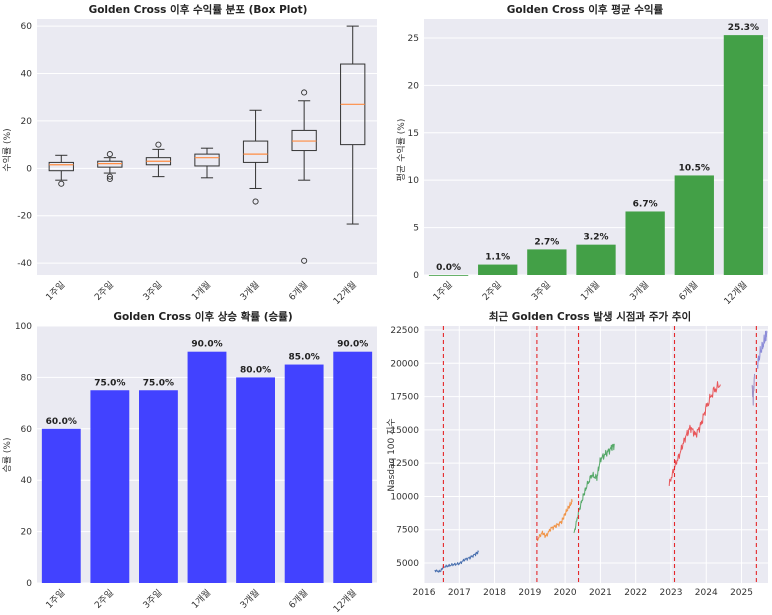 The height and width of the screenshot is (615, 772). I want to click on timeseries-ytick-label: 5000, so click(407, 564).